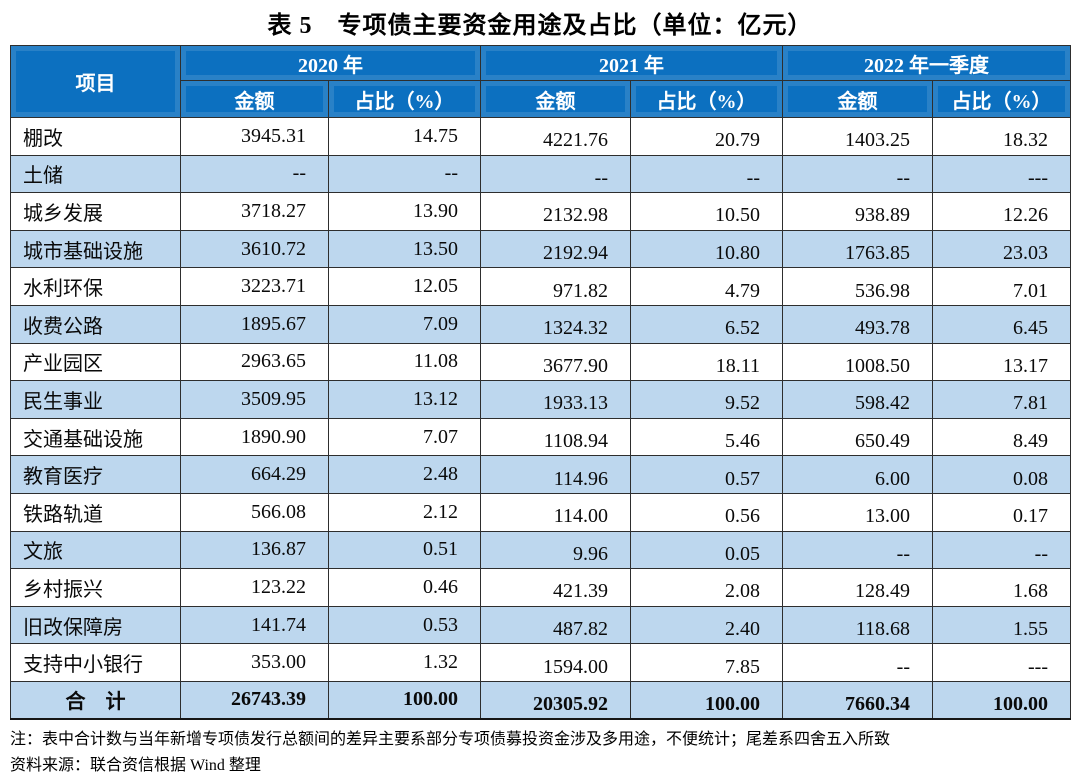 The image size is (1080, 778). What do you see at coordinates (706, 249) in the screenshot?
I see `cell: 10.80` at bounding box center [706, 249].